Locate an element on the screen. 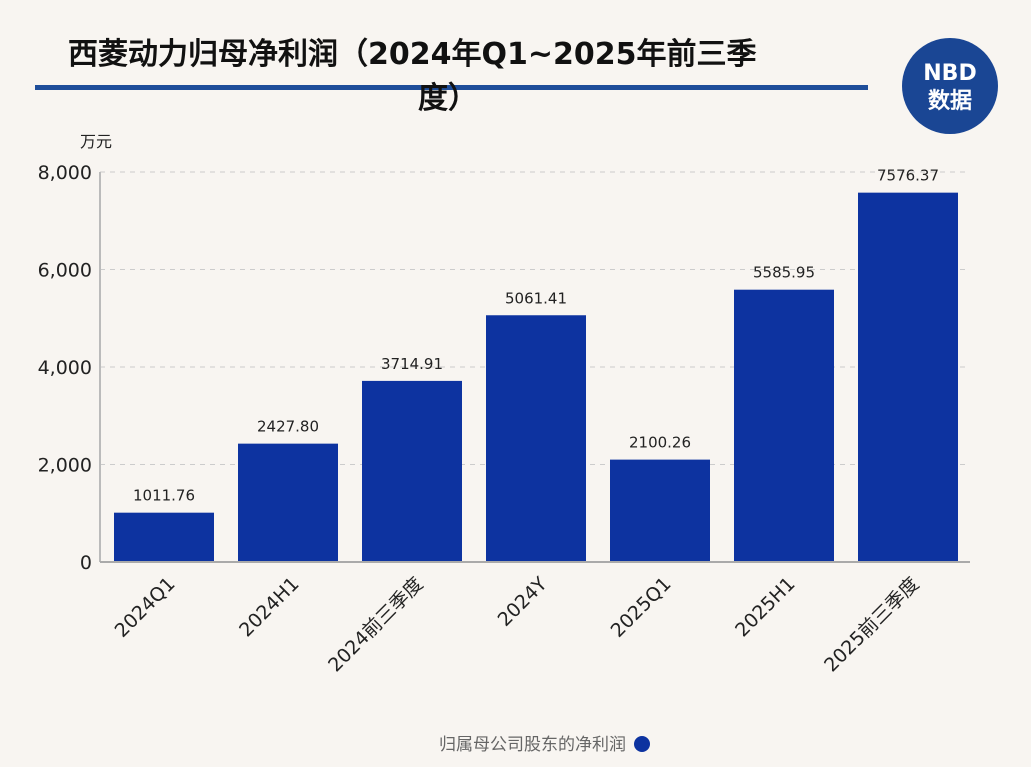 Image resolution: width=1031 pixels, height=767 pixels. y-axis-unit: 万元 is located at coordinates (96, 141).